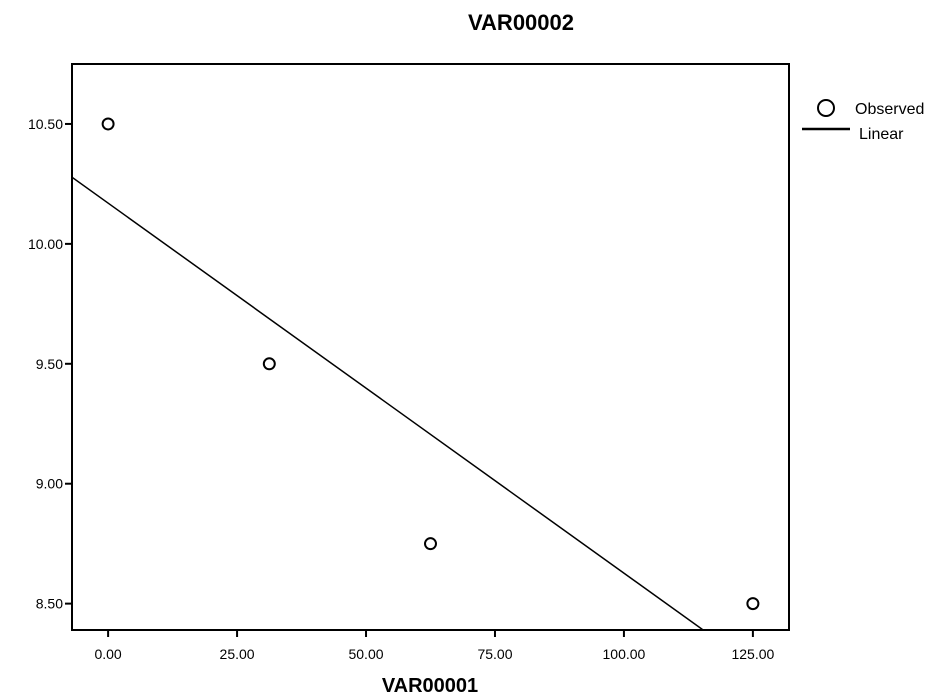 This screenshot has height=696, width=938. What do you see at coordinates (237, 654) in the screenshot?
I see `x-tick-label: 25.00` at bounding box center [237, 654].